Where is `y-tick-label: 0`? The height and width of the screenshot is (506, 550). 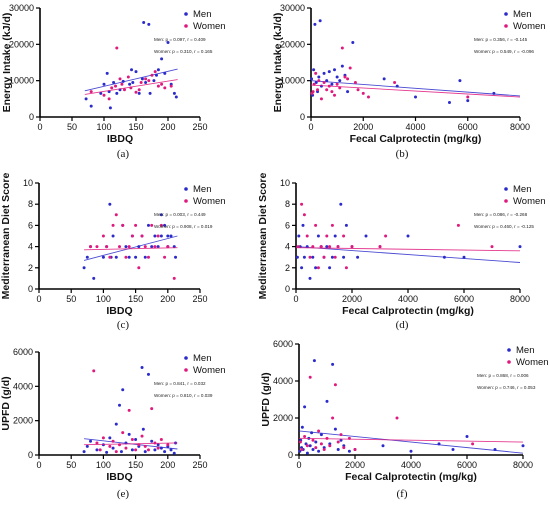 y-tick-label: 0 is located at coordinates (290, 455).